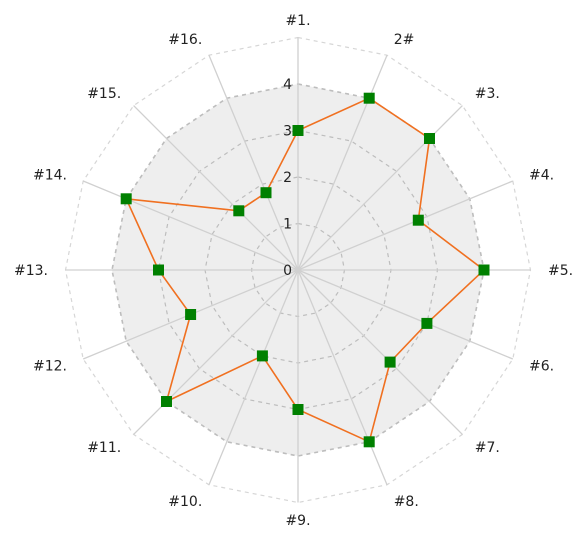  What do you see at coordinates (31, 271) in the screenshot?
I see `category-label-13: #13.` at bounding box center [31, 271].